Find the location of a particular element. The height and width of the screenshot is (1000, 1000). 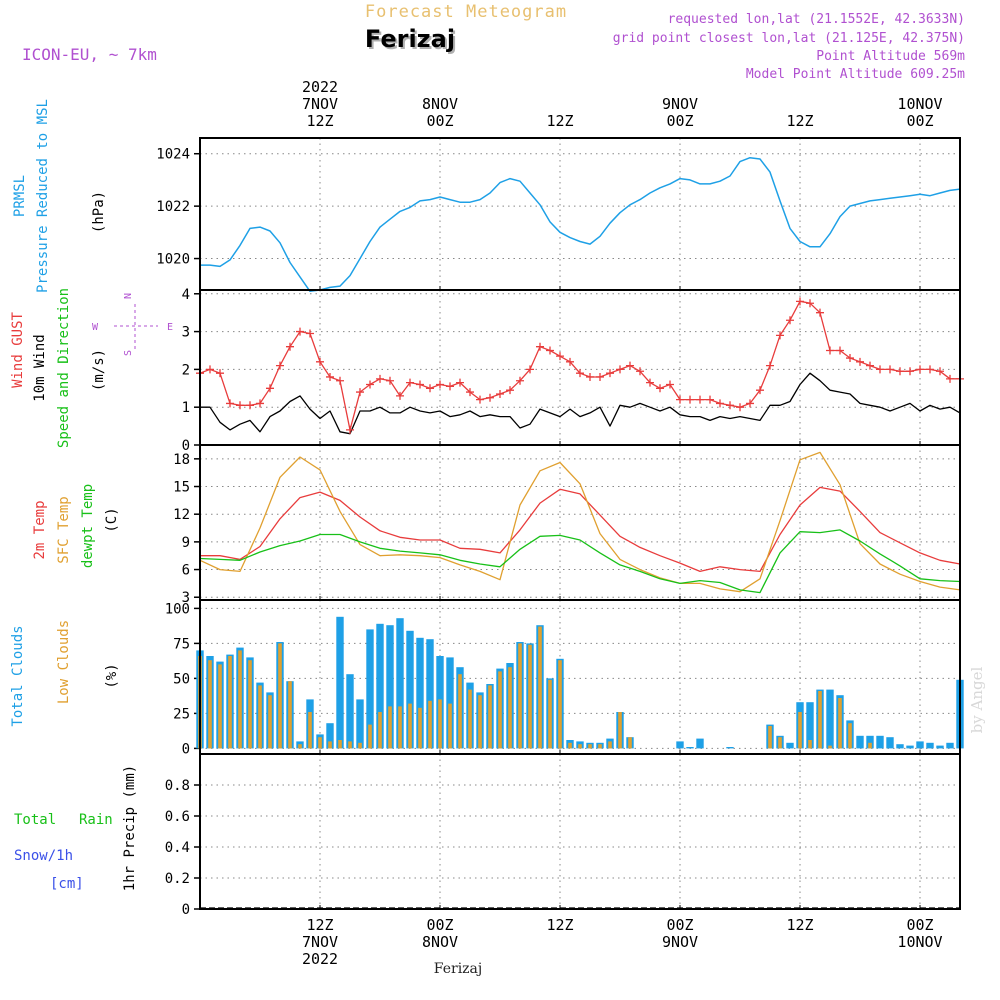

dewpt-line is located at coordinates (580, 561).